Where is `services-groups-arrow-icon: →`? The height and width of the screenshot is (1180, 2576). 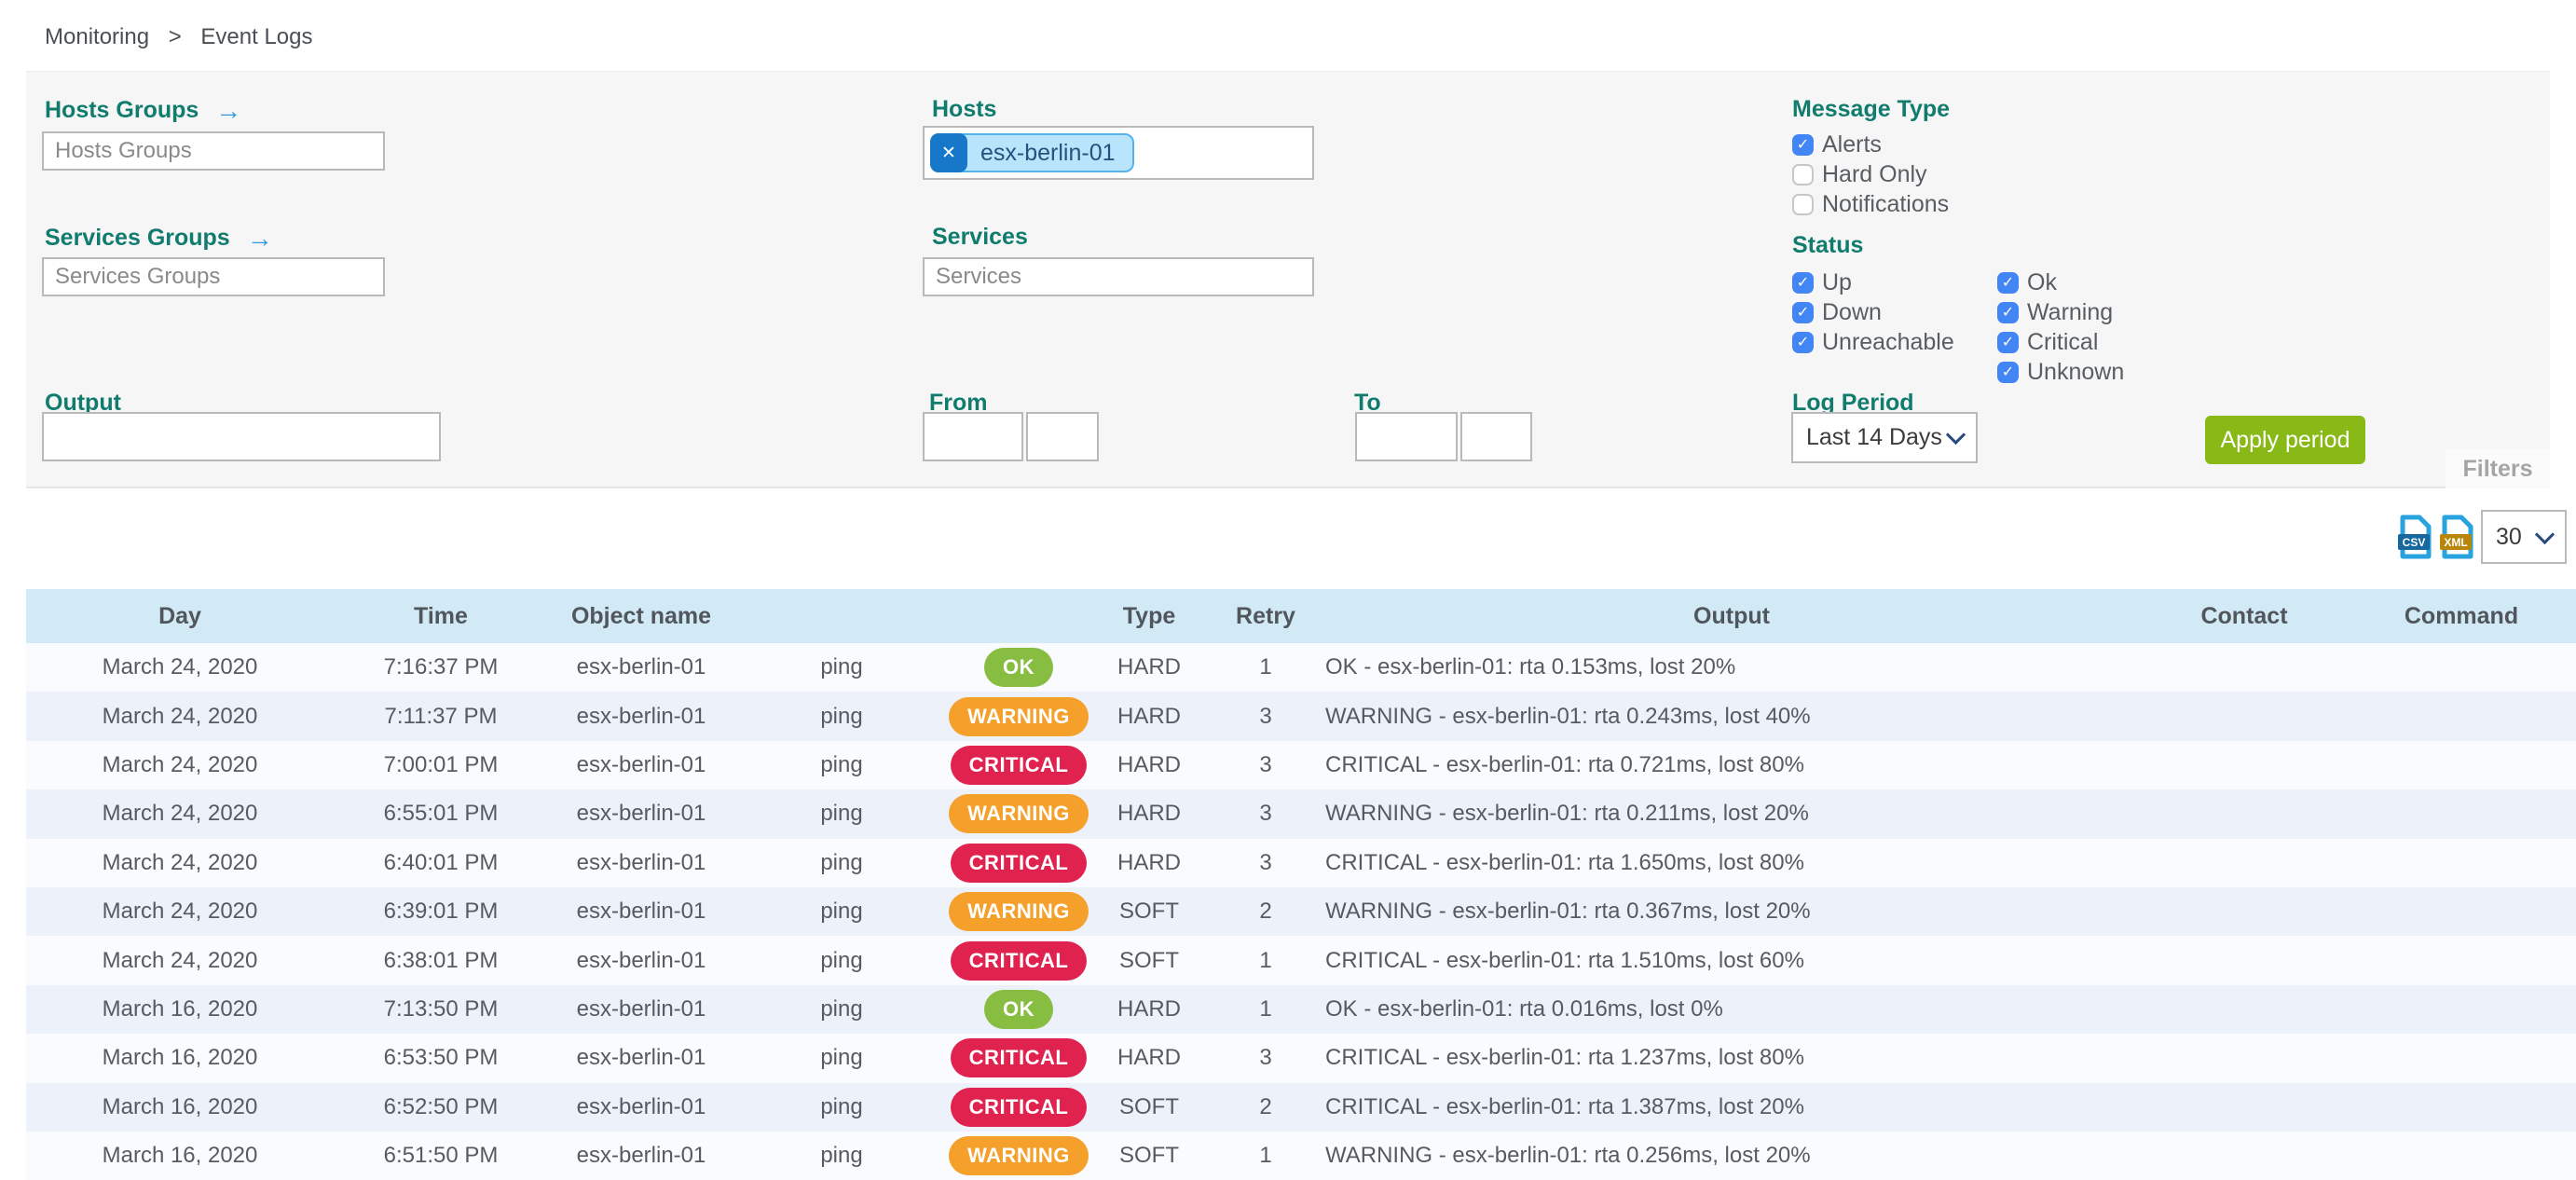 services-groups-arrow-icon: → is located at coordinates (259, 239).